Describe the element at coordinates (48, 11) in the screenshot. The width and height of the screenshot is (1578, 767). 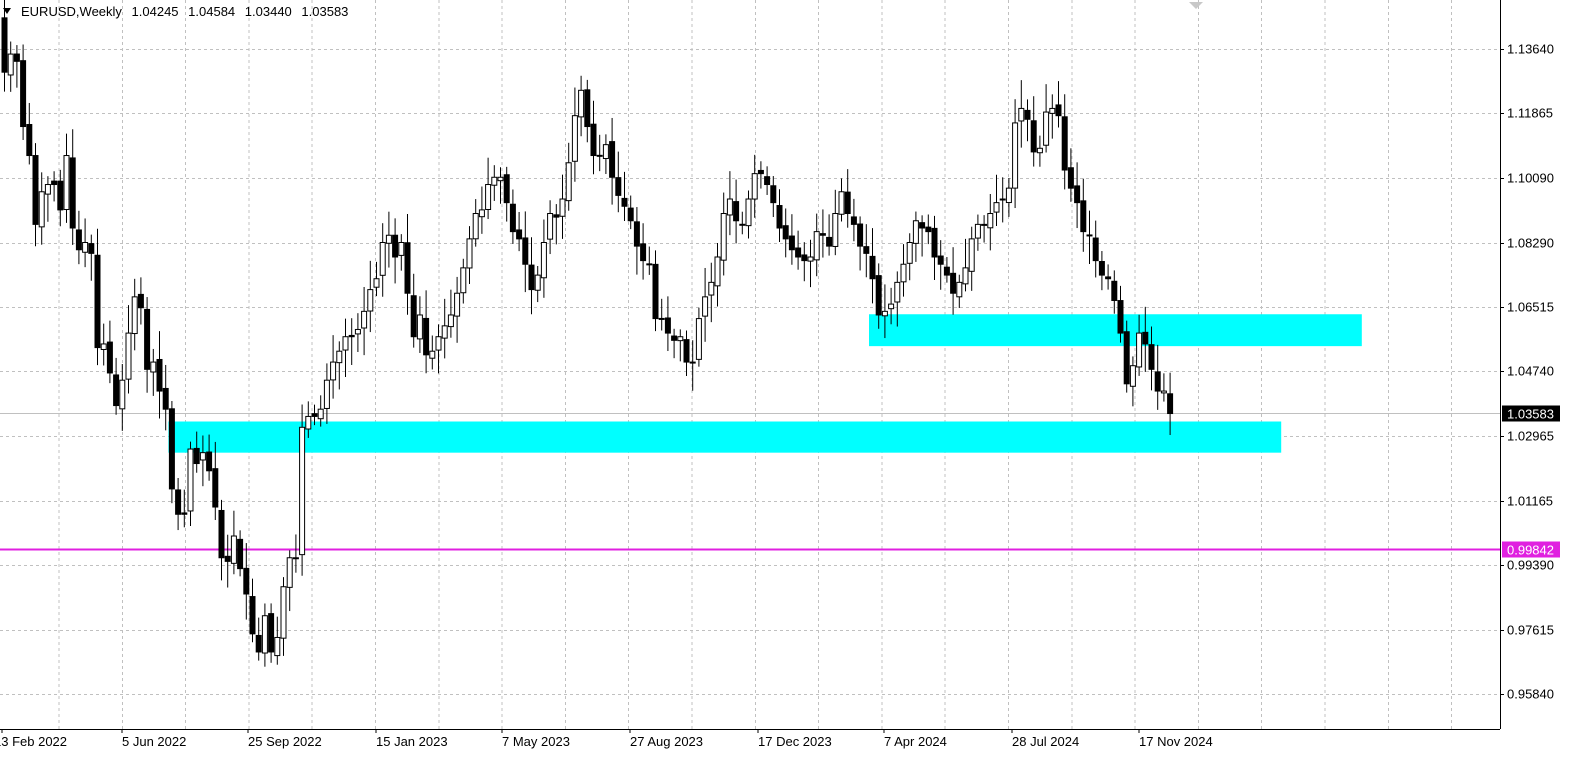
I see `symbol-label: EURUSD` at that location.